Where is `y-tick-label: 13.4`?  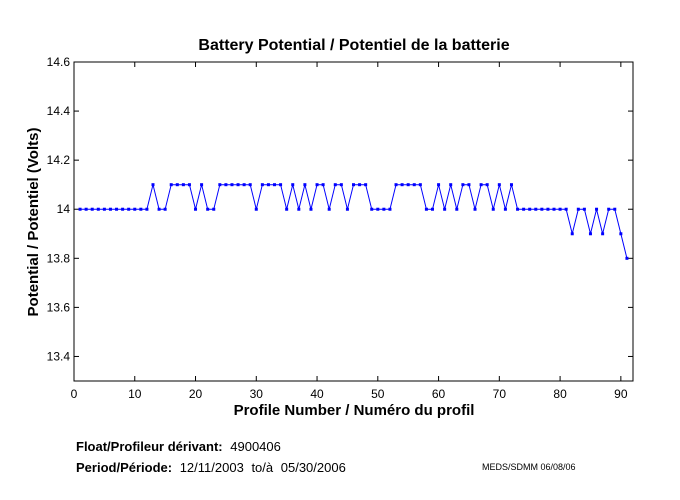
y-tick-label: 13.4 is located at coordinates (59, 356).